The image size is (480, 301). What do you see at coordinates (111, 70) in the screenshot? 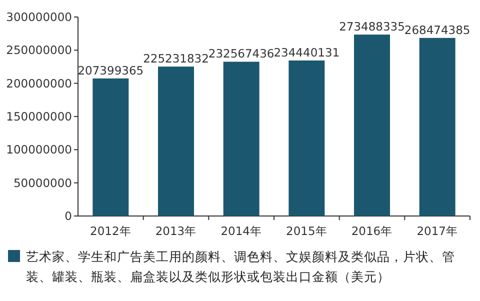
I see `data-label: 207399365` at bounding box center [111, 70].